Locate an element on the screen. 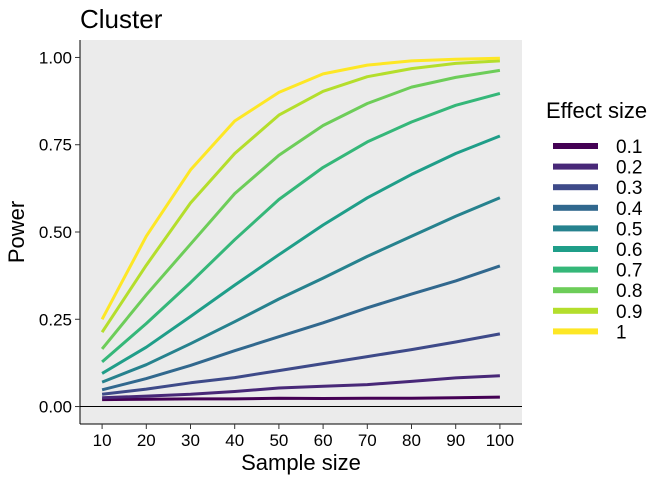 The image size is (672, 480). legend-label: 0.9 is located at coordinates (629, 312).